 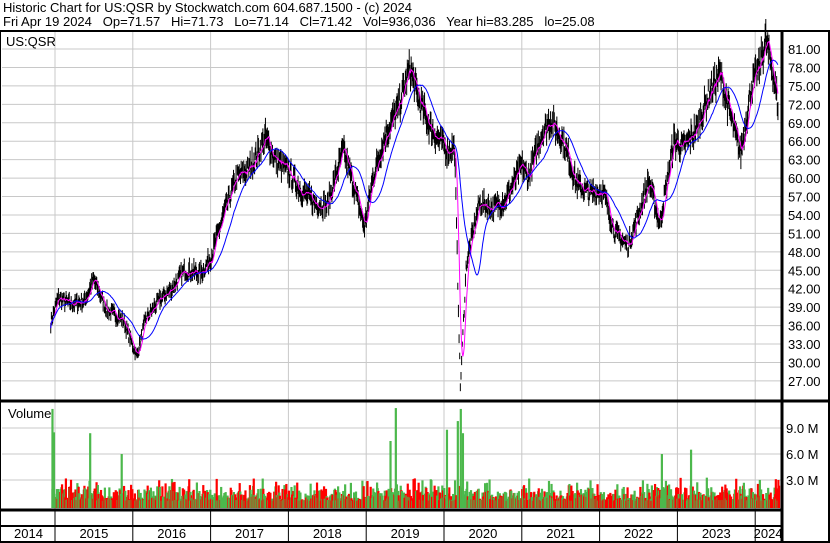 What do you see at coordinates (804, 67) in the screenshot?
I see `price-tick-label: 78.00` at bounding box center [804, 67].